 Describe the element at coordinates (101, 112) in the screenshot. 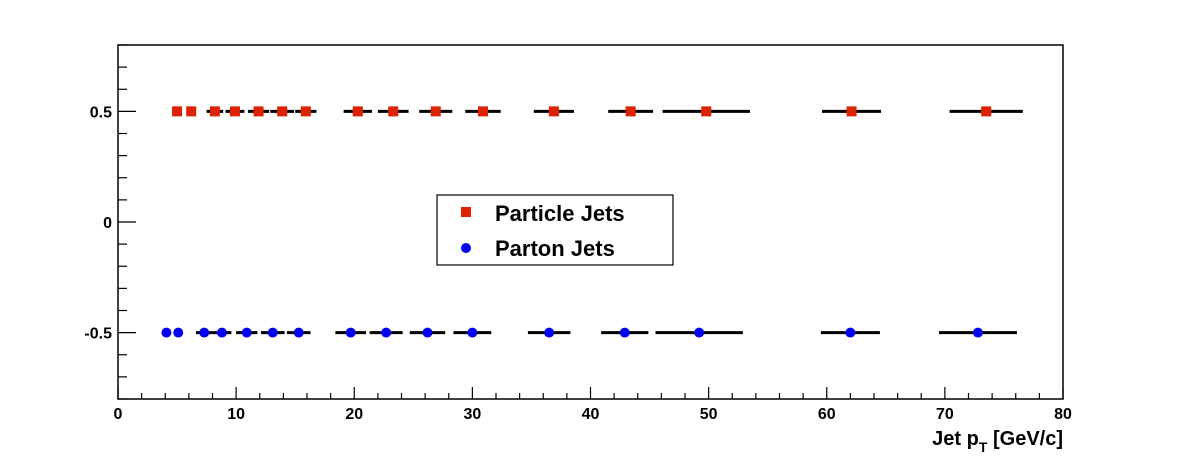

I see `y-tick-label-0-5: 0.5` at that location.